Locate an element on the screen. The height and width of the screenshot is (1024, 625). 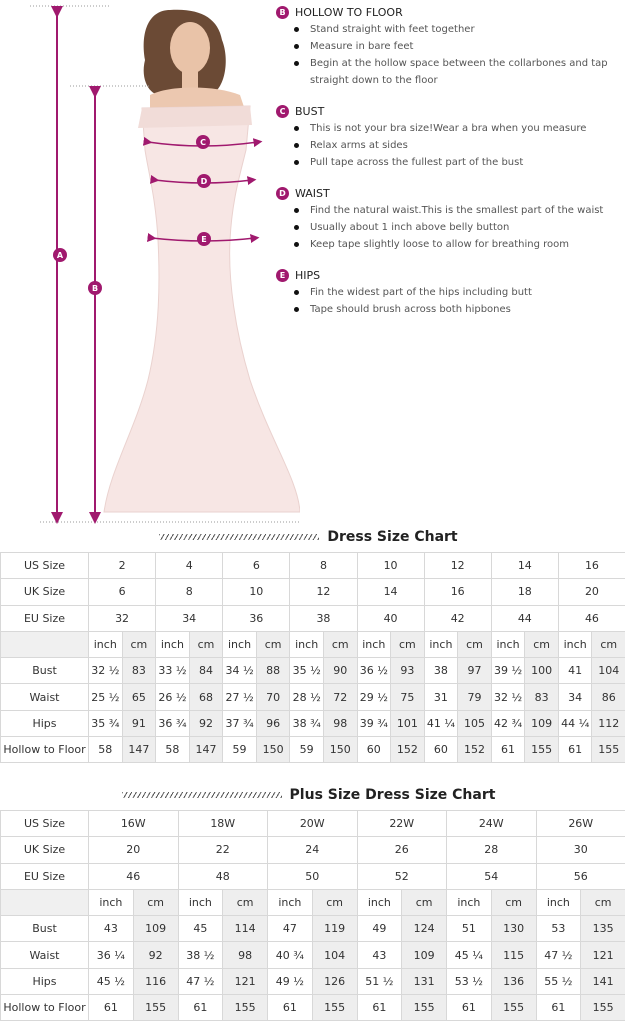
section-badge: E is located at coordinates (282, 275).